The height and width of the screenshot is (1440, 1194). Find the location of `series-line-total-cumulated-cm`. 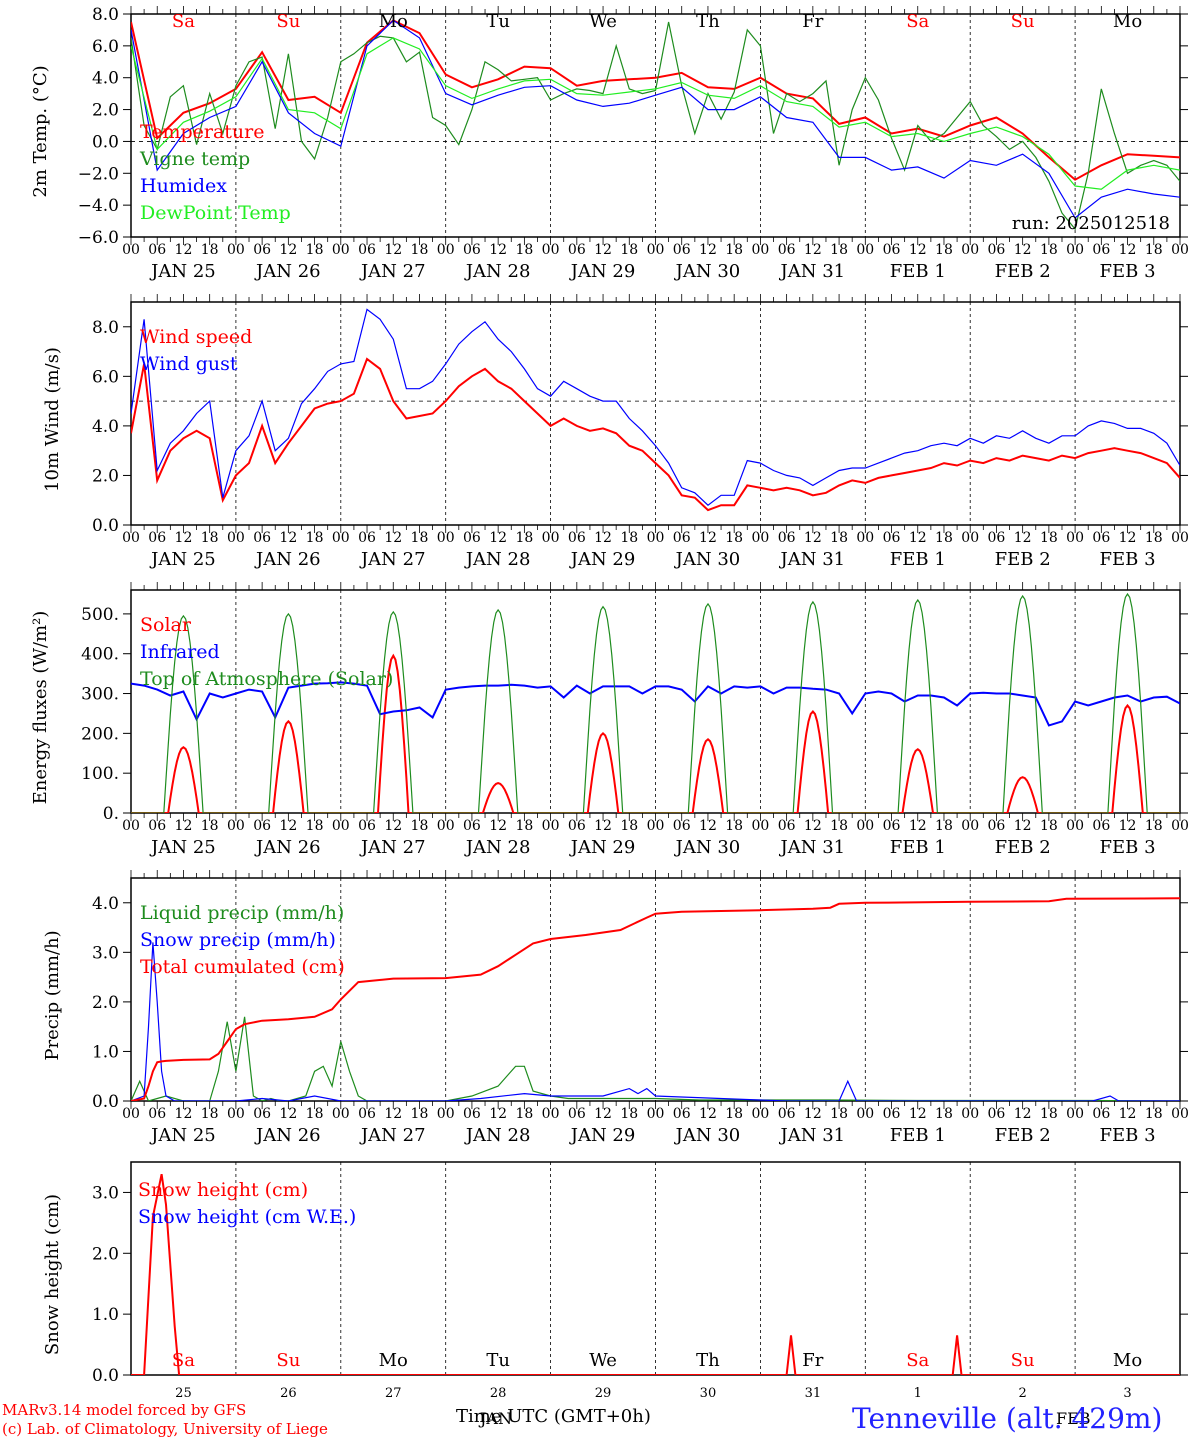

series-line-total-cumulated-cm is located at coordinates (655, 999).